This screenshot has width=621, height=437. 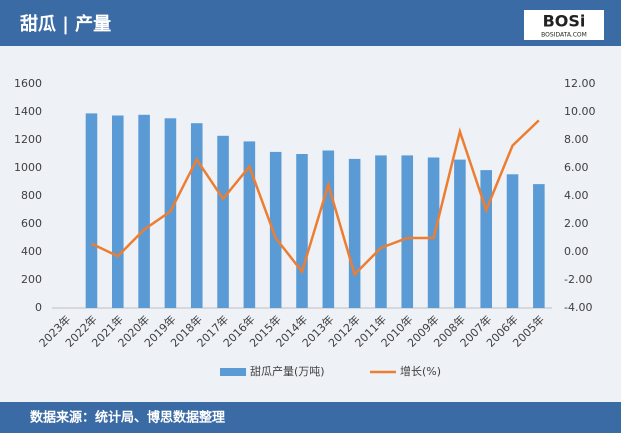 I want to click on y2-tick-label: 4.00, so click(x=576, y=195).